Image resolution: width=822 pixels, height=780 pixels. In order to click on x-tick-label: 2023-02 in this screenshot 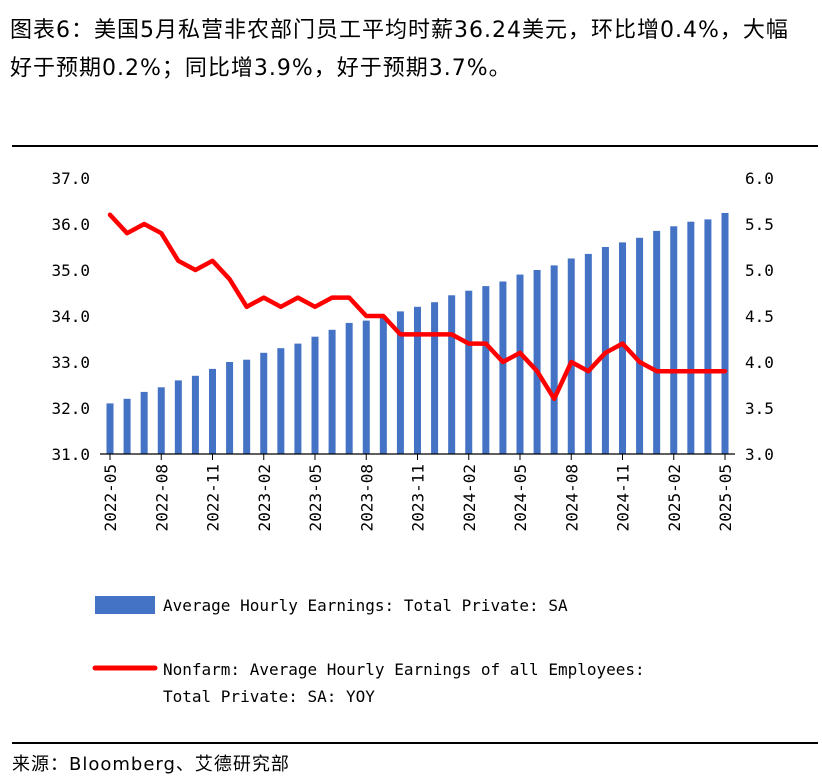, I will do `click(264, 497)`.